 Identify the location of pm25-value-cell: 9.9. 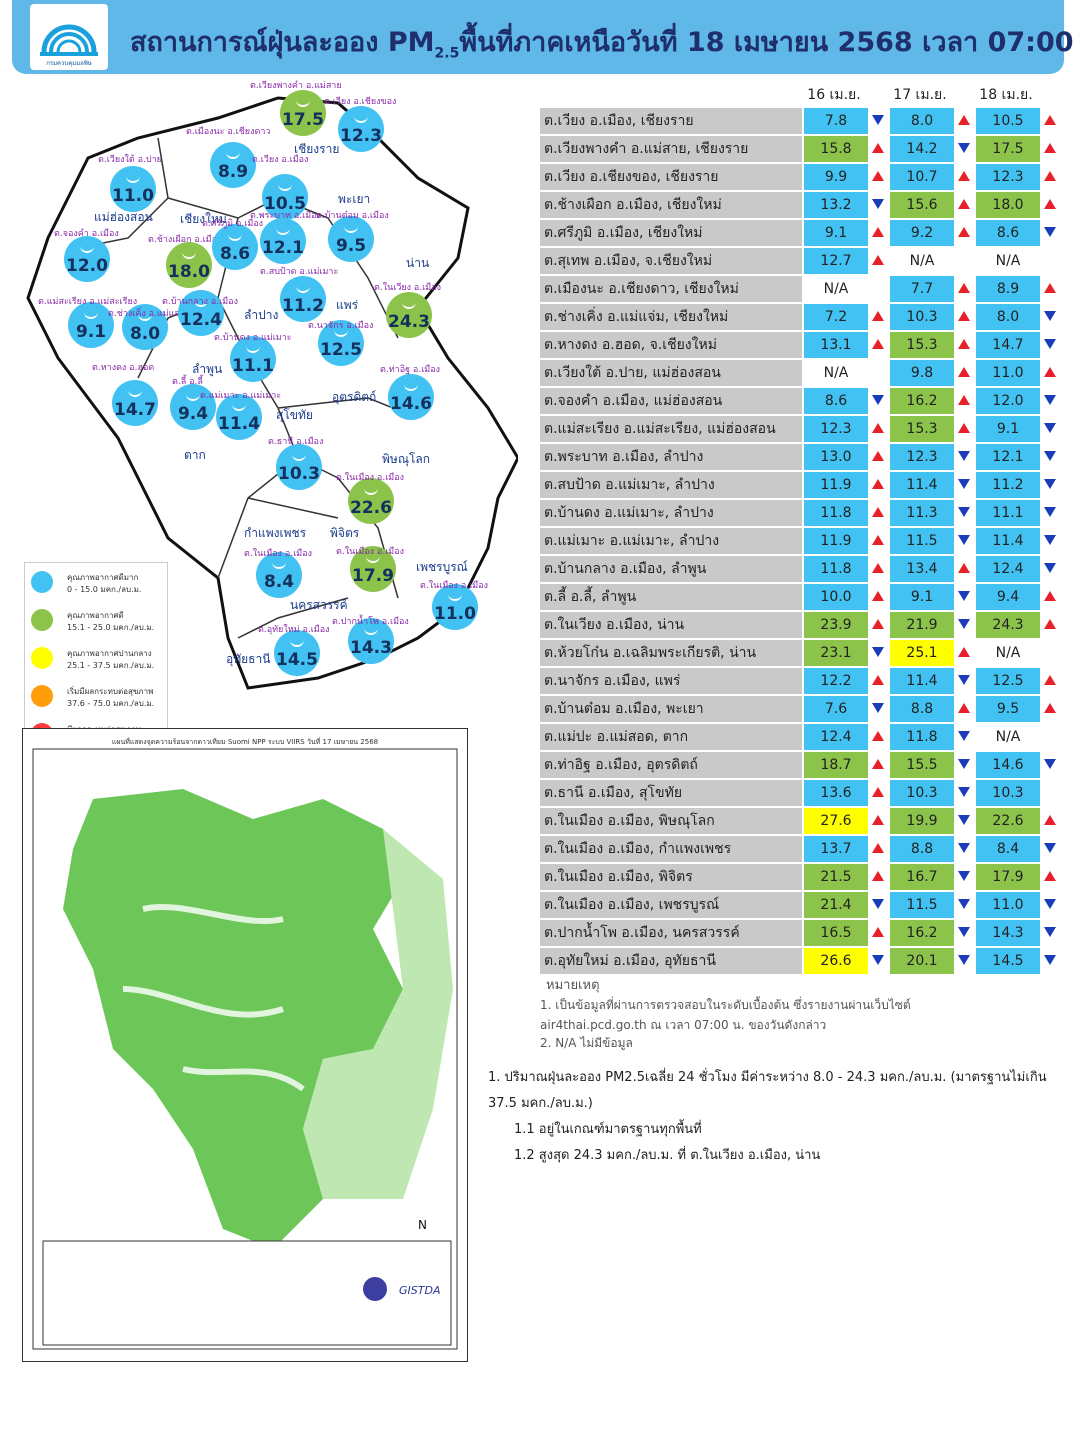
(836, 177).